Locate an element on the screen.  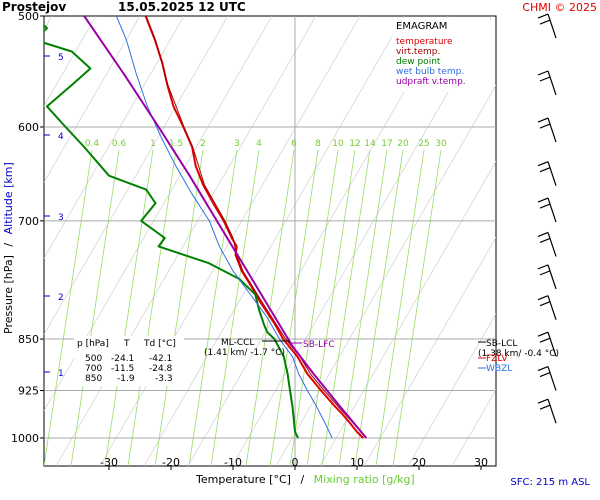
mixing-ratio-label: 6 is located at coordinates (294, 144).